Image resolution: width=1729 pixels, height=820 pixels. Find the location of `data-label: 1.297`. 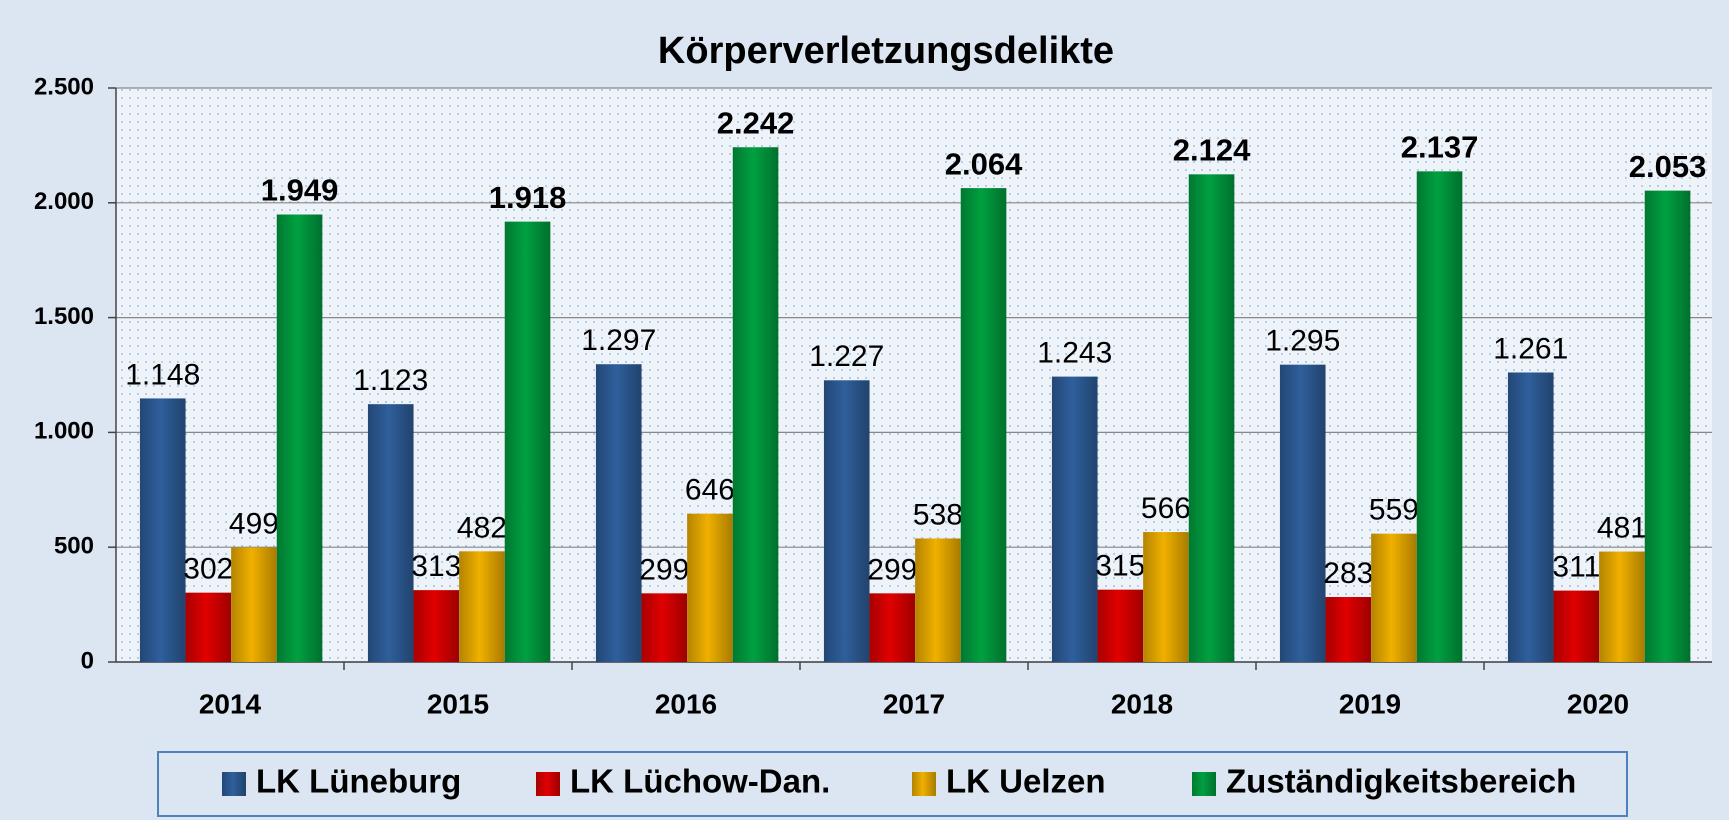

data-label: 1.297 is located at coordinates (618, 340).